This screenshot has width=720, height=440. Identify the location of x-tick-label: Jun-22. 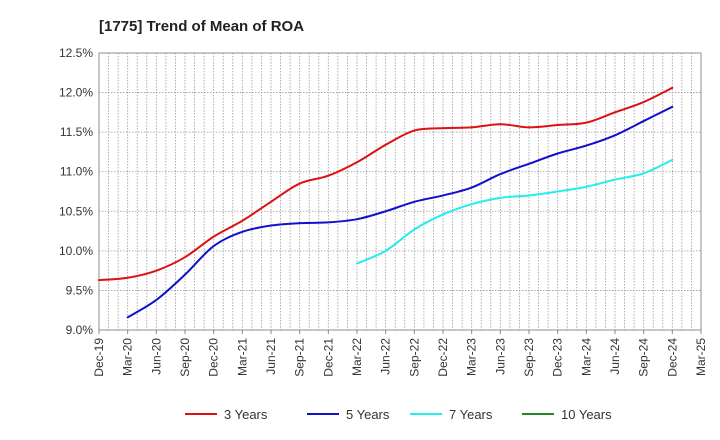
(386, 356).